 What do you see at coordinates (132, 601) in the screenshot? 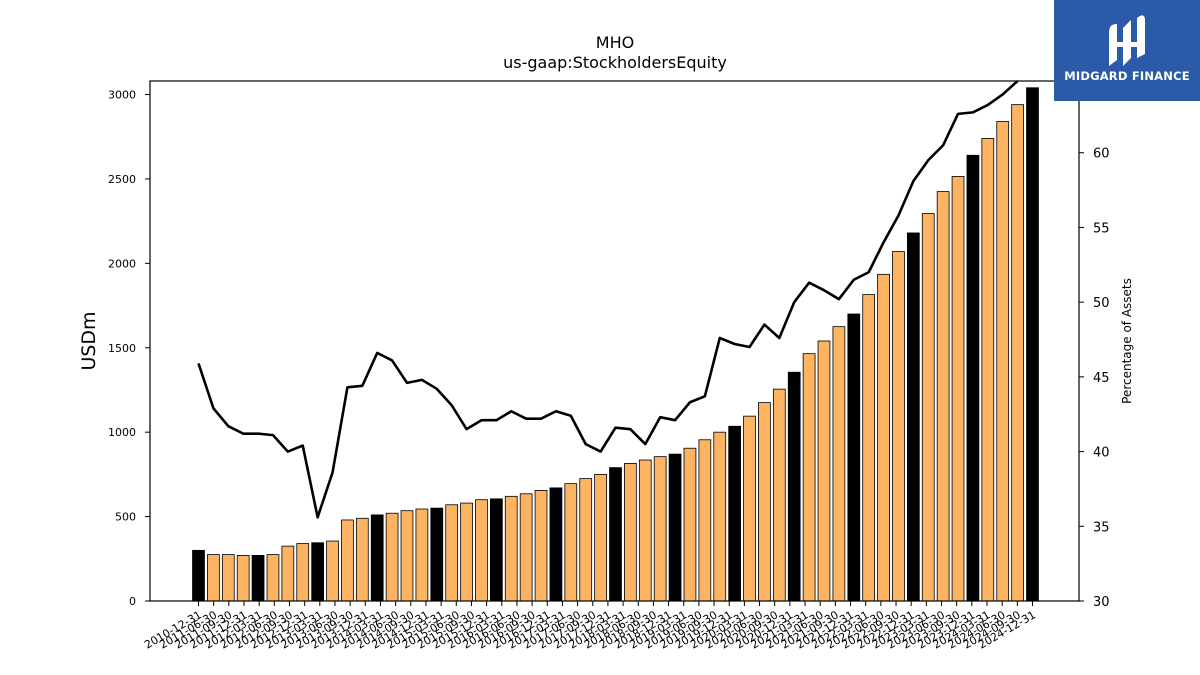
I see `y-tick-label: 0` at bounding box center [132, 601].